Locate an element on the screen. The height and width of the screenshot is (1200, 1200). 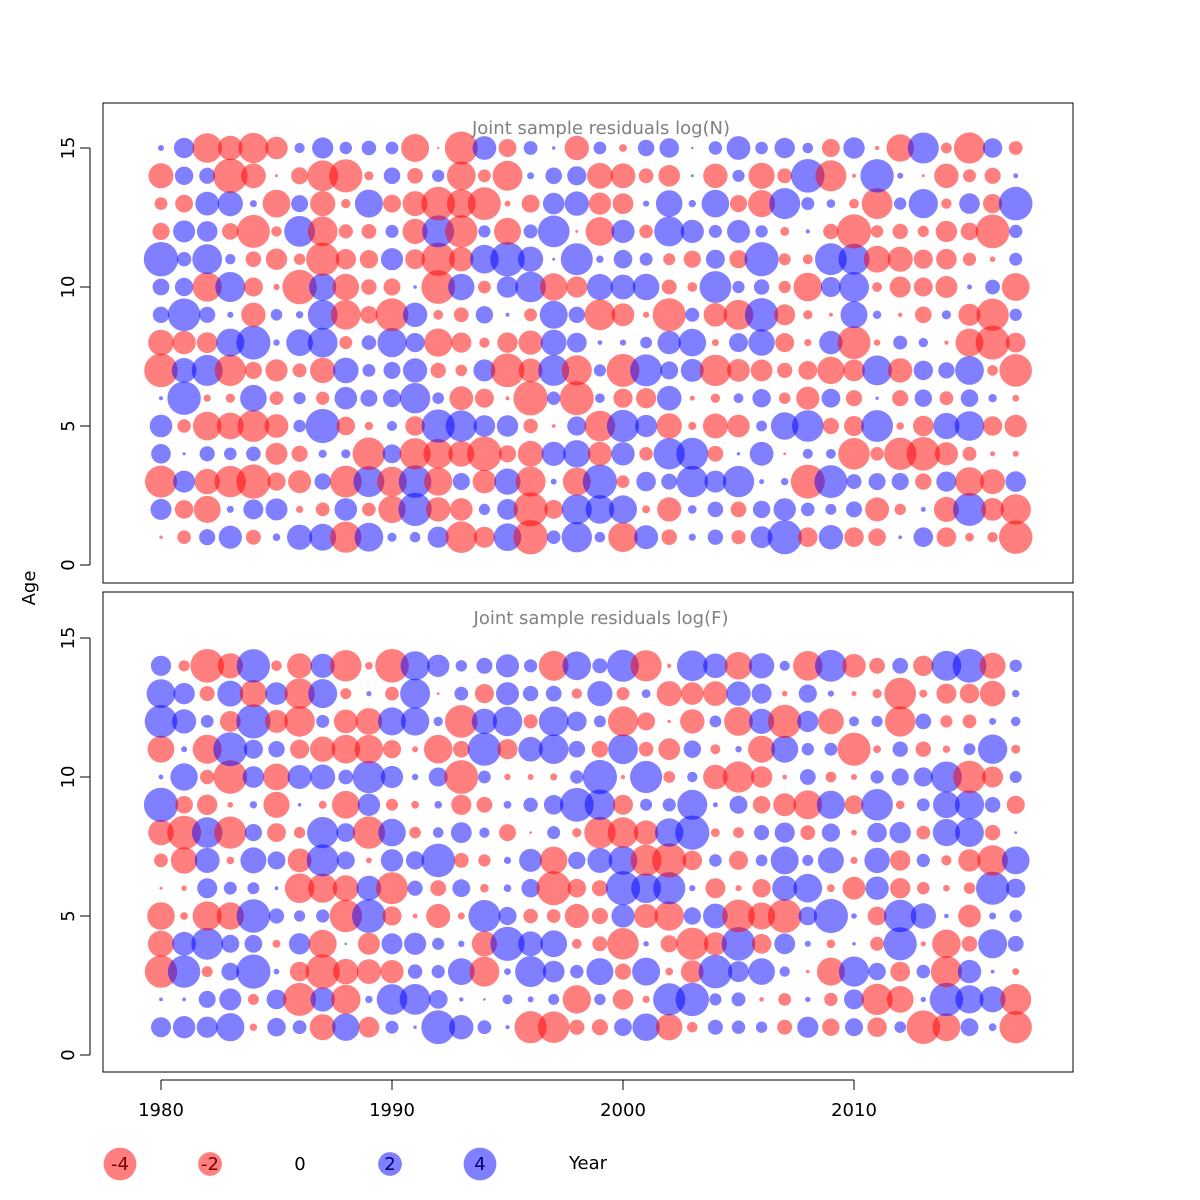
x-tick-label: 1990 is located at coordinates (392, 1110).